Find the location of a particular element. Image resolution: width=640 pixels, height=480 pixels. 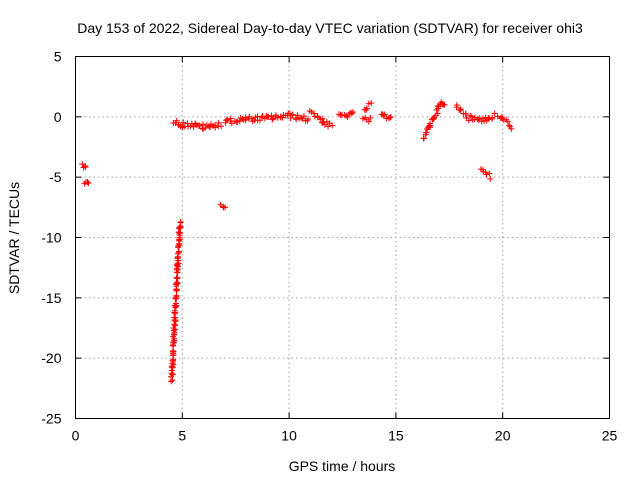

x-tick-label: 10 is located at coordinates (289, 436).